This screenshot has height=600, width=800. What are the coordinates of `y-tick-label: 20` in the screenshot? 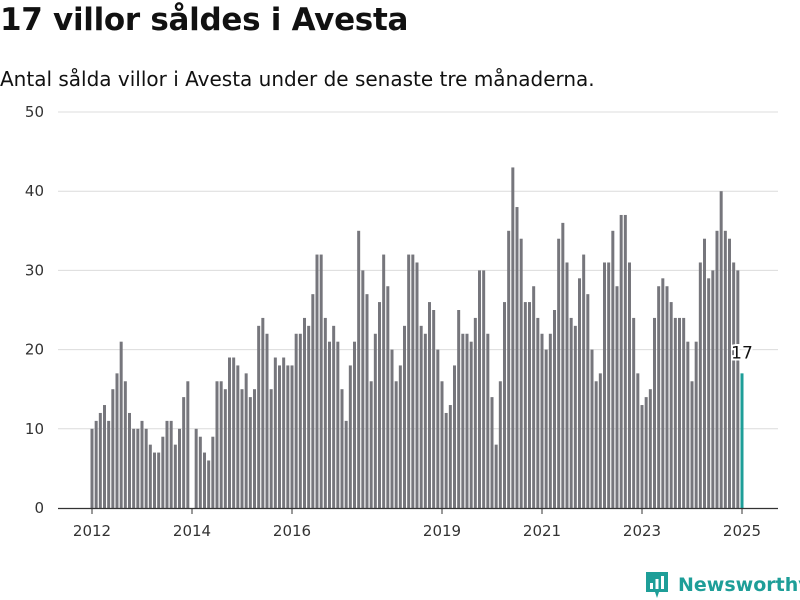 It's located at (34, 350).